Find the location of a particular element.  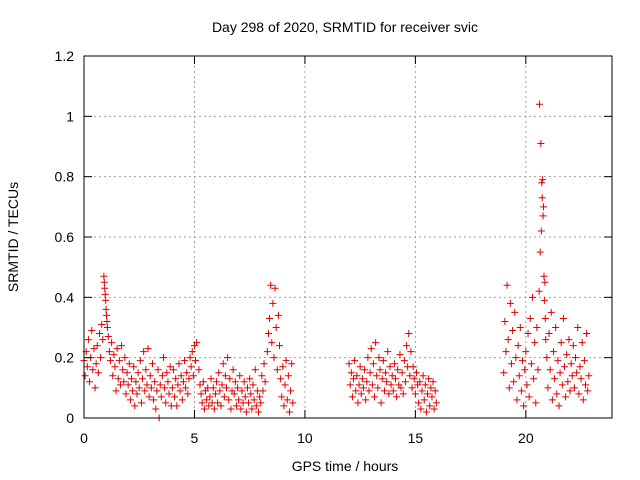

x-tick-label: 15 is located at coordinates (416, 438).